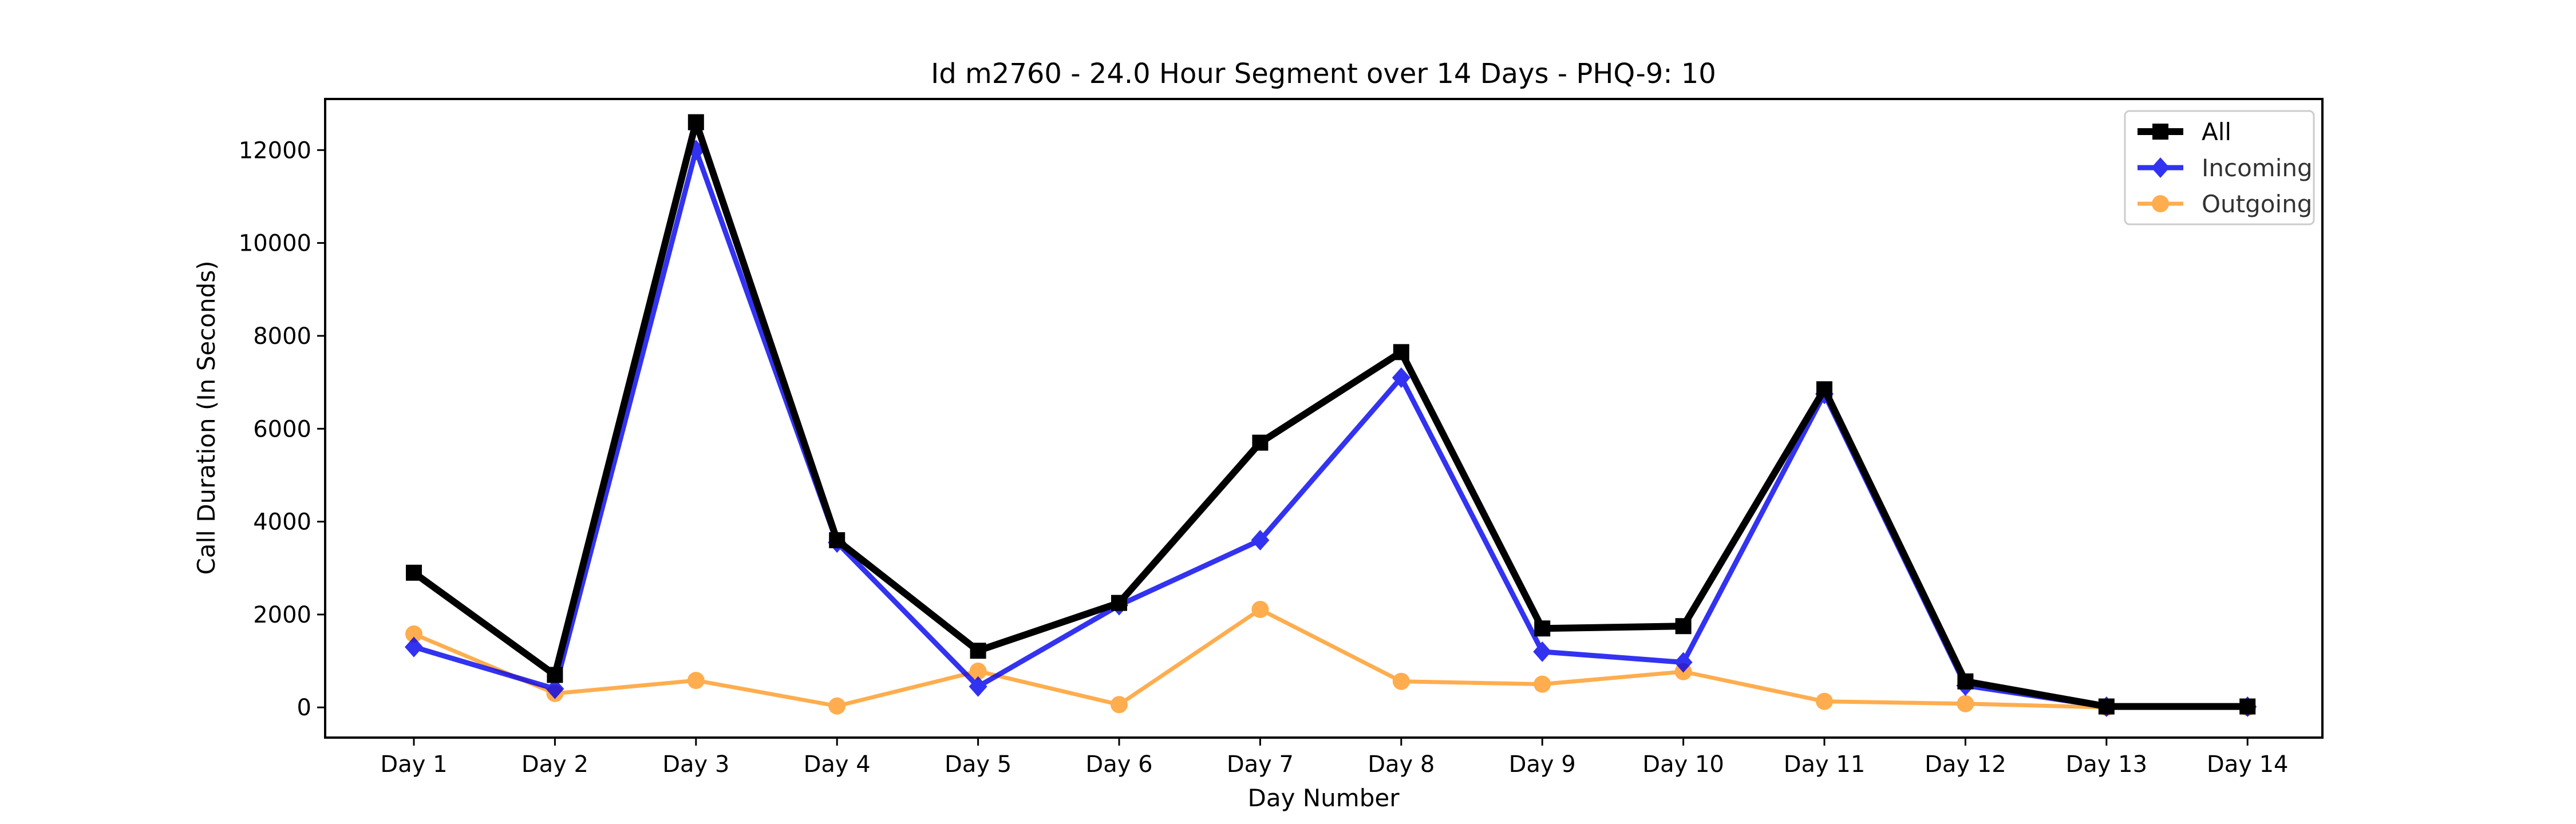  I want to click on x-tick-label: Day 6, so click(1118, 764).